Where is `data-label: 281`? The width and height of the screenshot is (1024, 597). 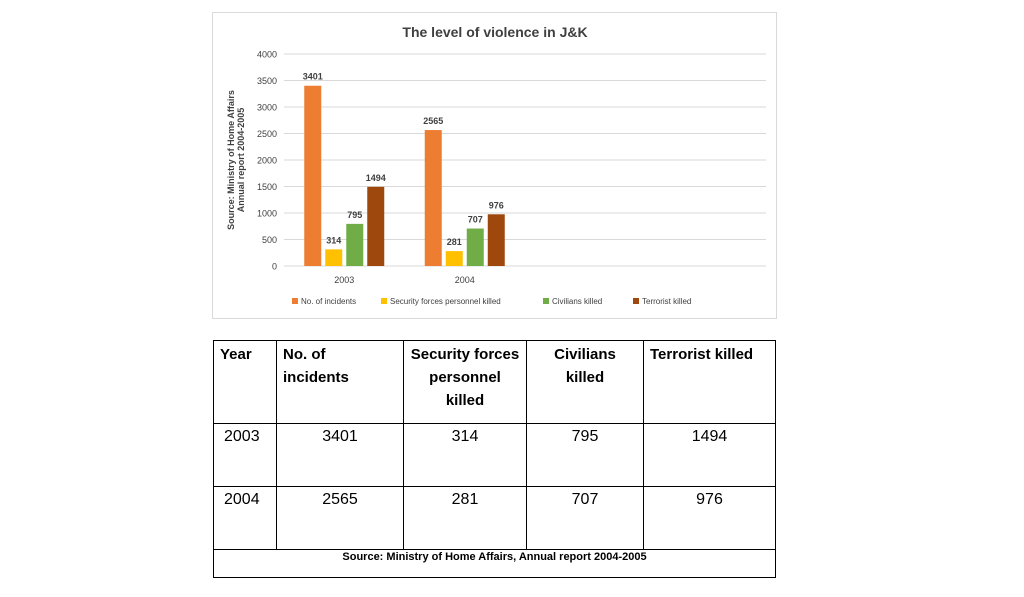
data-label: 281 is located at coordinates (454, 242).